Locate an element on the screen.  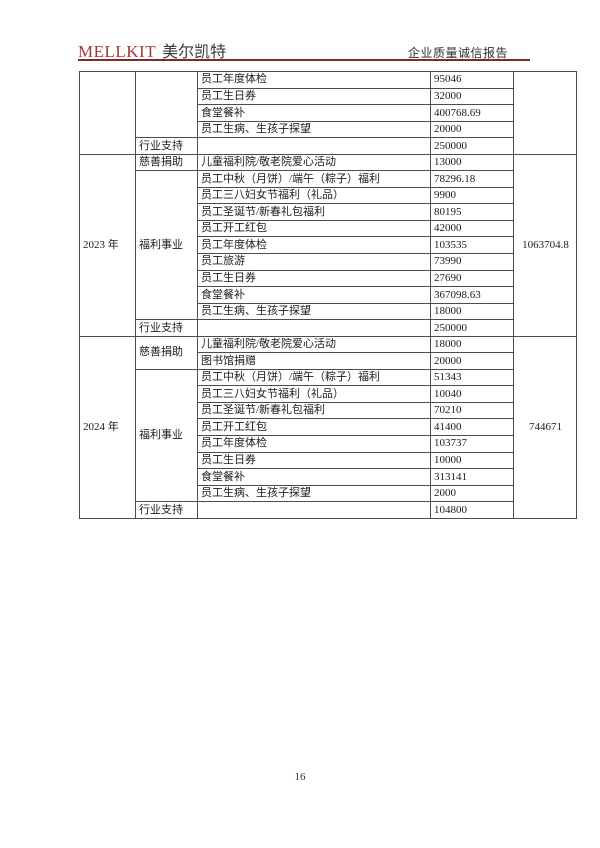
amount-cell: 95046 is located at coordinates (472, 80).